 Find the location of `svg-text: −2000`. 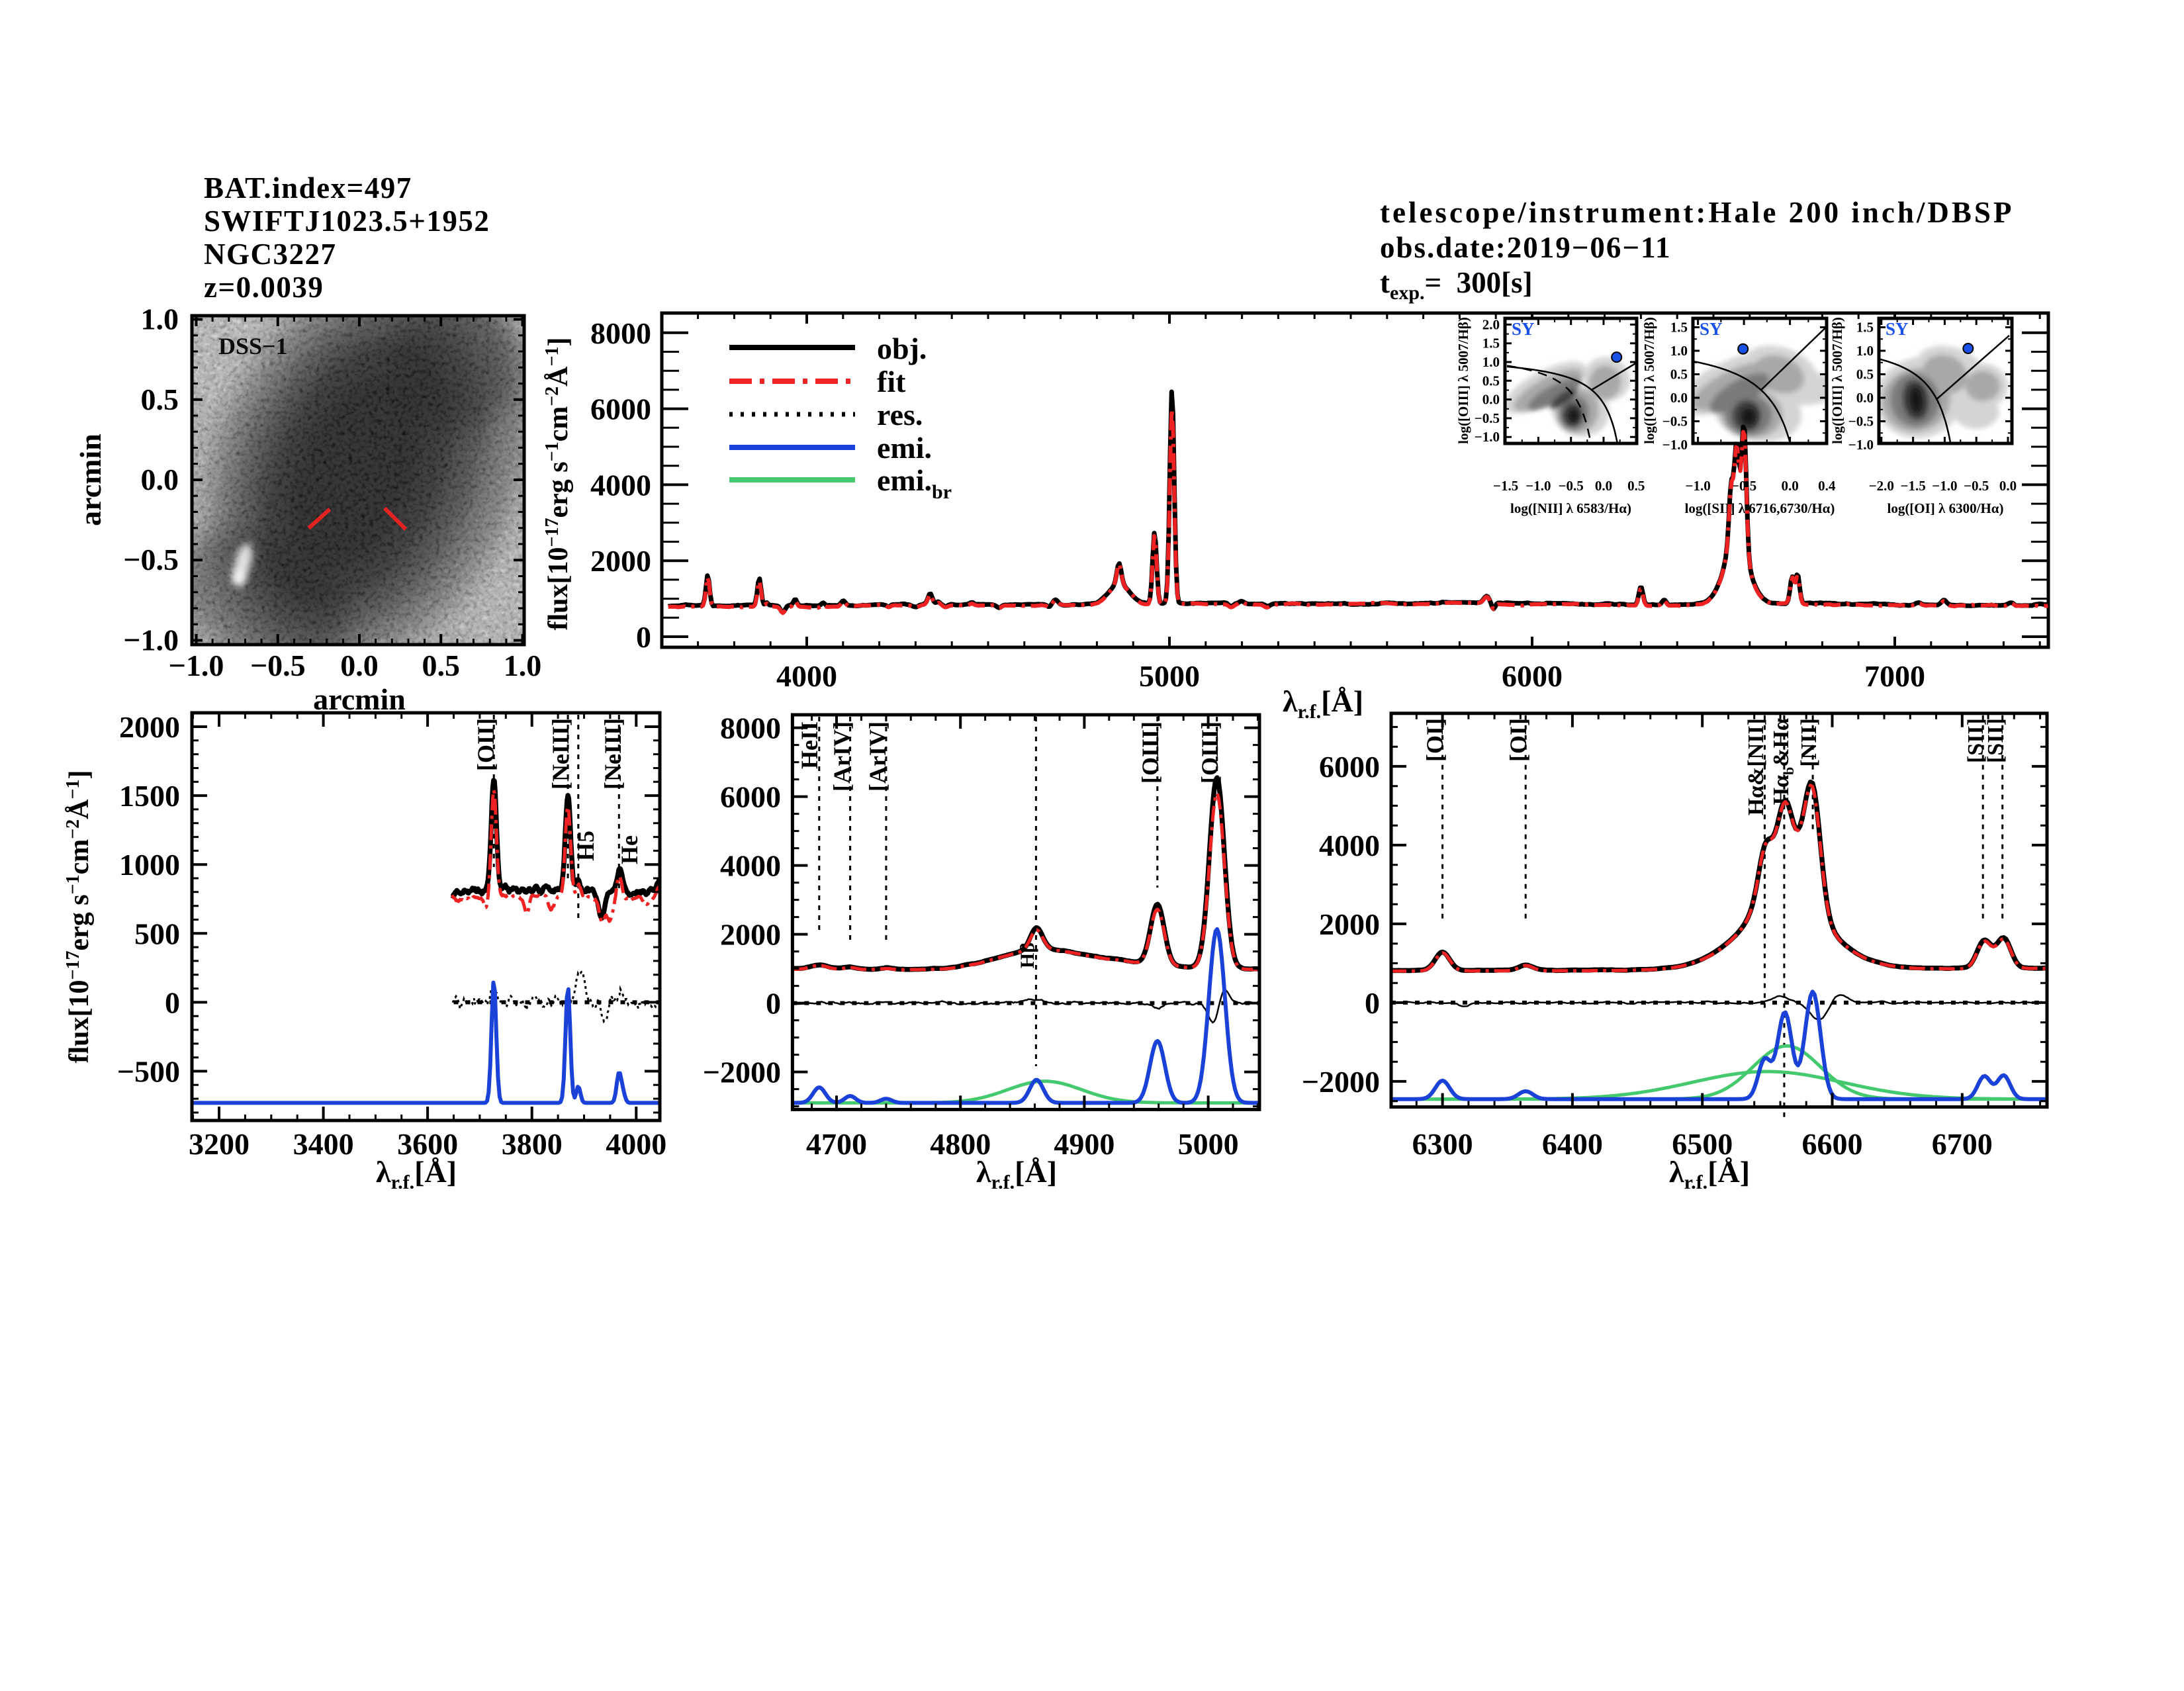

svg-text: −2000 is located at coordinates (742, 1072).